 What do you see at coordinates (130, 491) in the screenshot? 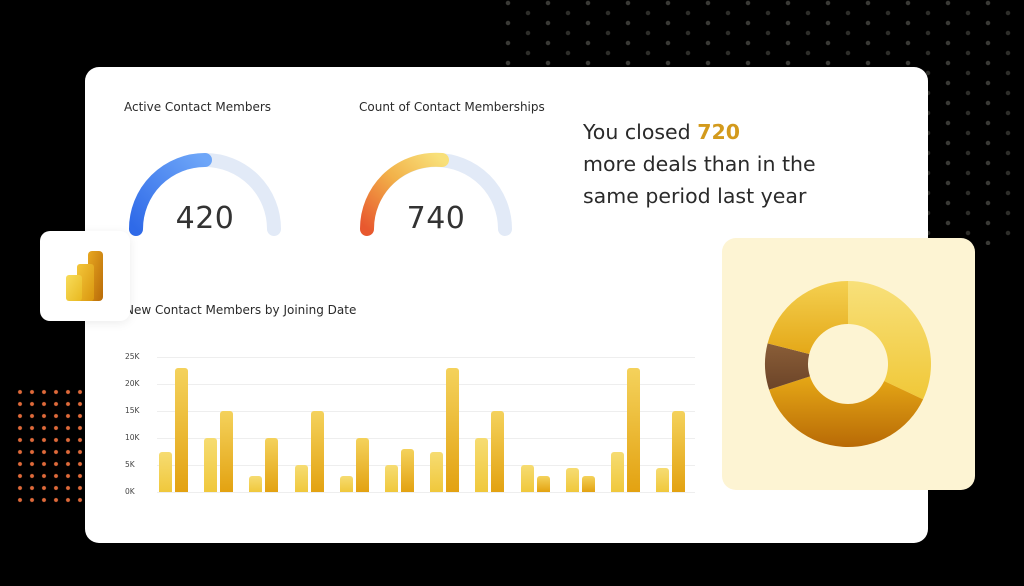
I see `y-axis-tick: 0K` at bounding box center [130, 491].